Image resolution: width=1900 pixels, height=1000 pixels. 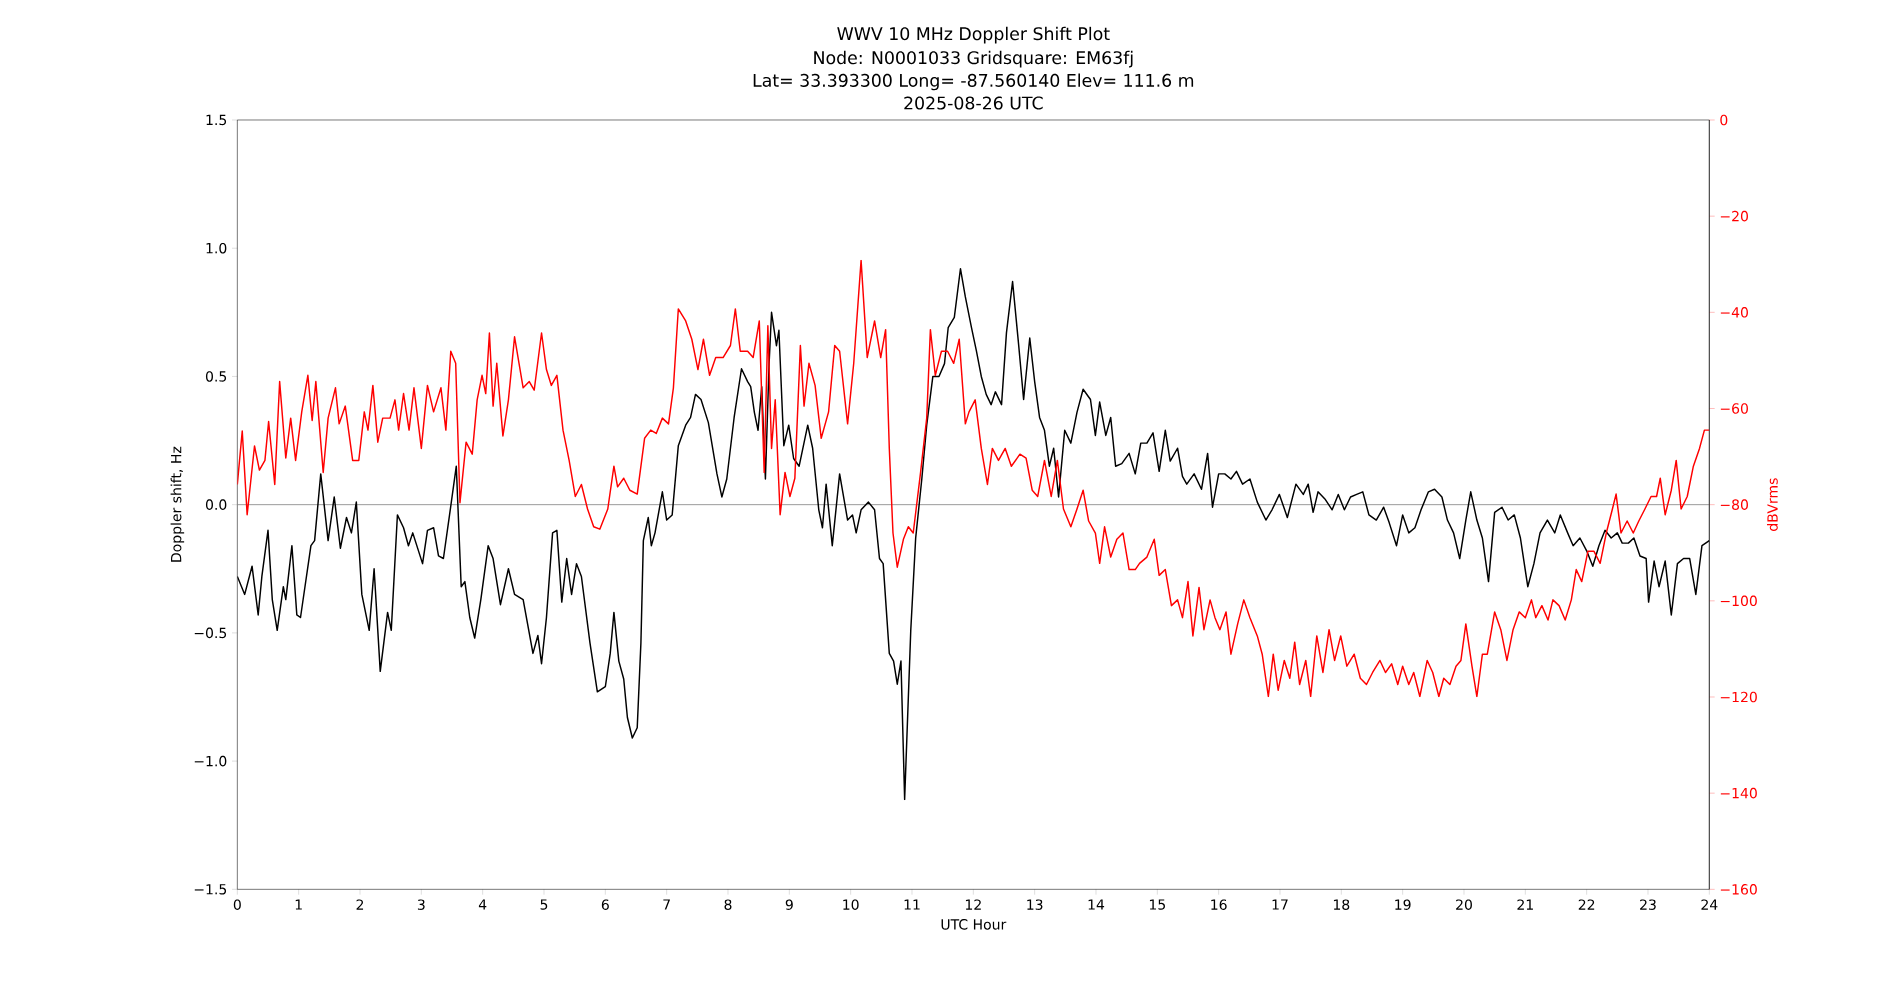 What do you see at coordinates (210, 633) in the screenshot?
I see `y-tick-label: −0.5` at bounding box center [210, 633].